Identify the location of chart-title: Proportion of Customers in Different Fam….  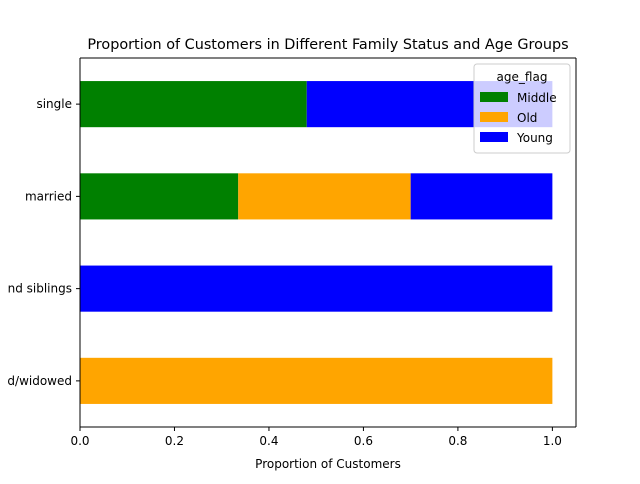
(327, 45).